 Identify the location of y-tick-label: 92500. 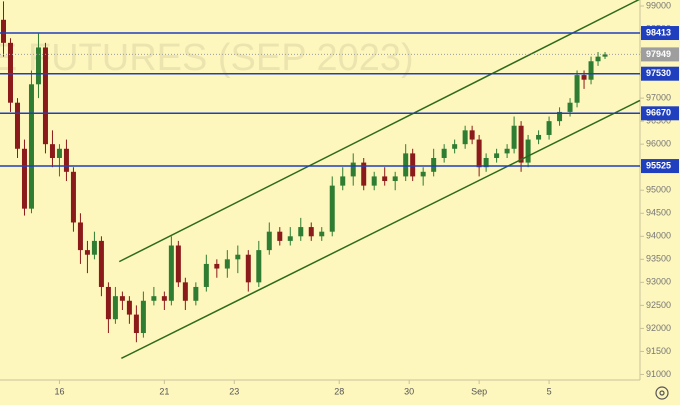
(658, 305).